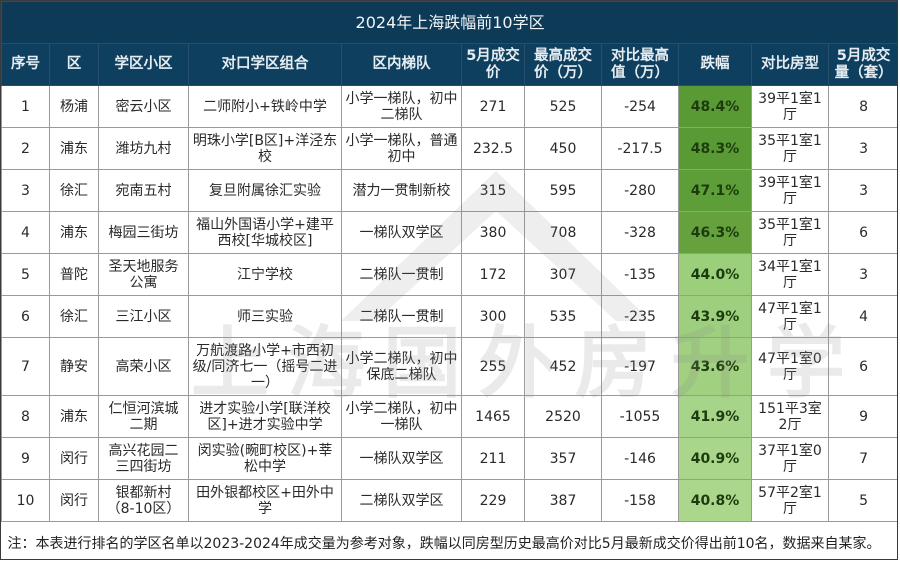 Image resolution: width=900 pixels, height=561 pixels. I want to click on cell-schools: 二师附小+铁岭中学, so click(265, 106).